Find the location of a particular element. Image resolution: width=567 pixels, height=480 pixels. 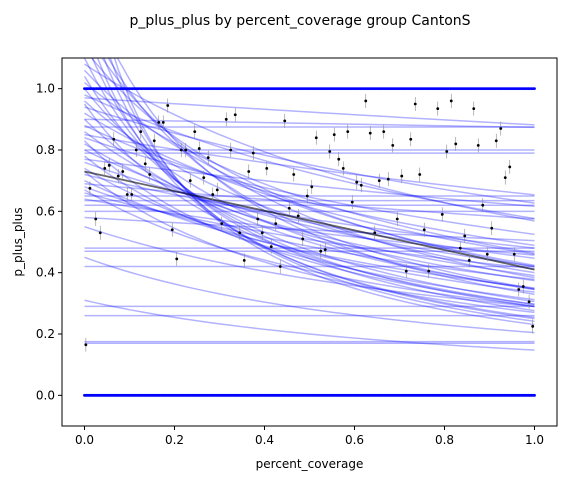

x-tick-label-2: 0.4 is located at coordinates (264, 440).